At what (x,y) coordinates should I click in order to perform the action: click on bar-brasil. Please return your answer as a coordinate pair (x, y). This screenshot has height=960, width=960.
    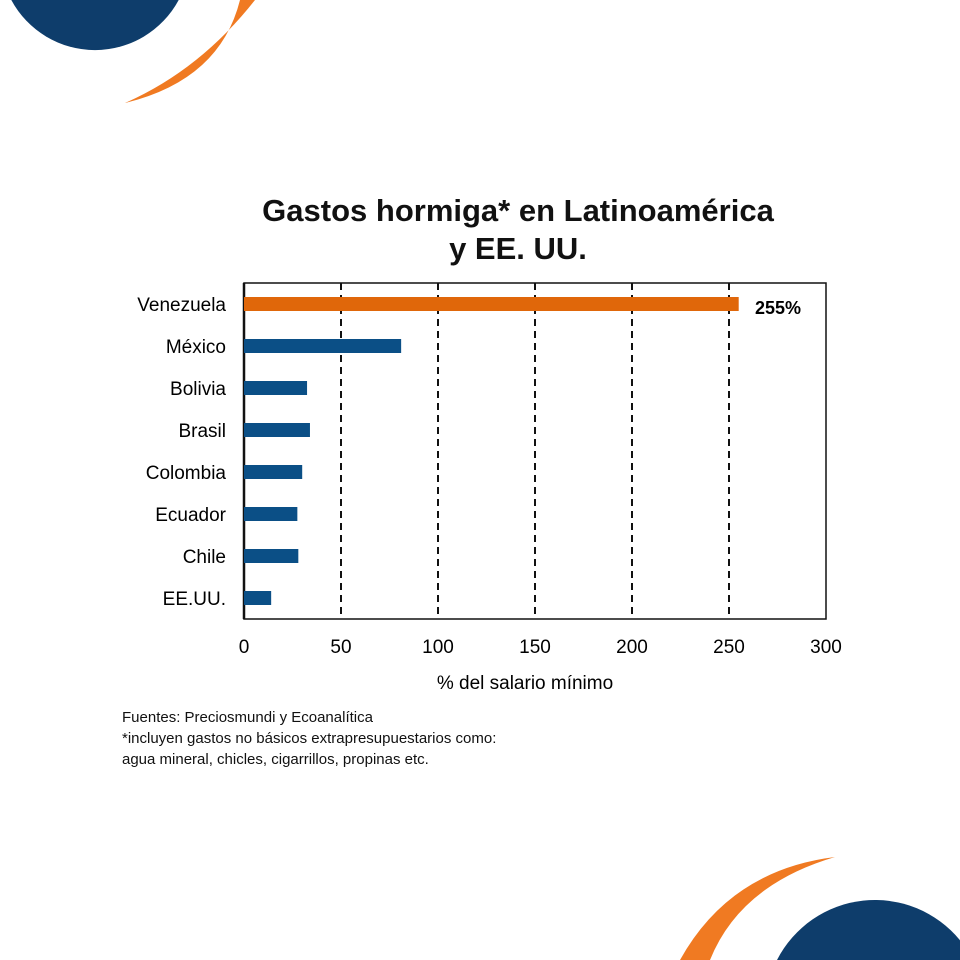
    Looking at the image, I should click on (277, 430).